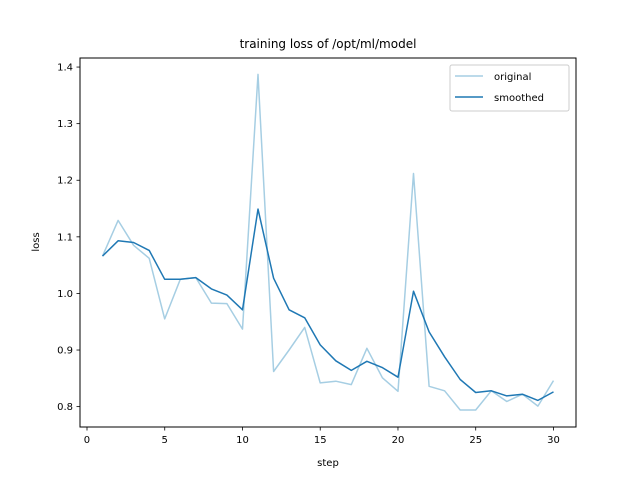 The width and height of the screenshot is (640, 480). Describe the element at coordinates (65, 407) in the screenshot. I see `y-tick-label: 0.8` at that location.